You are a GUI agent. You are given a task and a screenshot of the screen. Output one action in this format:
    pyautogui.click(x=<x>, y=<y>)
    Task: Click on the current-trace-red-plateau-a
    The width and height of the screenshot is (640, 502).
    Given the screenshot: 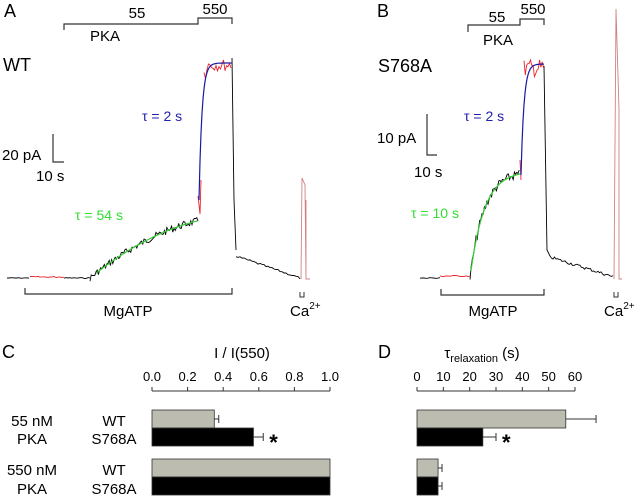 What is the action you would take?
    pyautogui.click(x=214, y=137)
    